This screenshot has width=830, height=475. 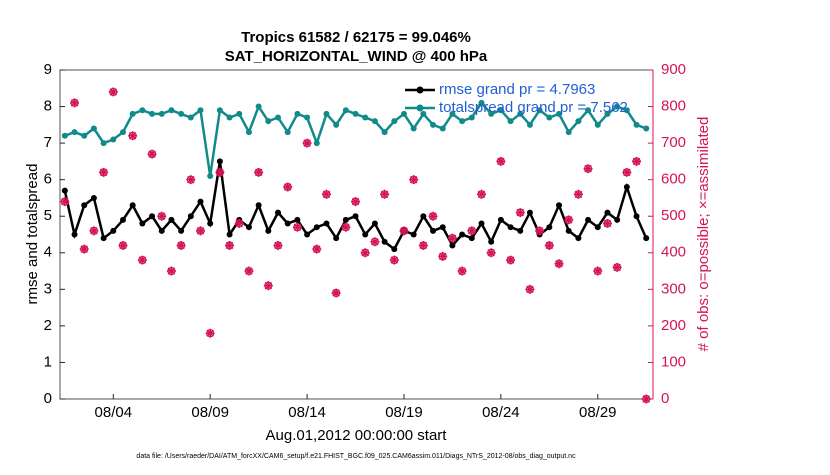 I want to click on y2-tick-label: 300, so click(x=673, y=288).